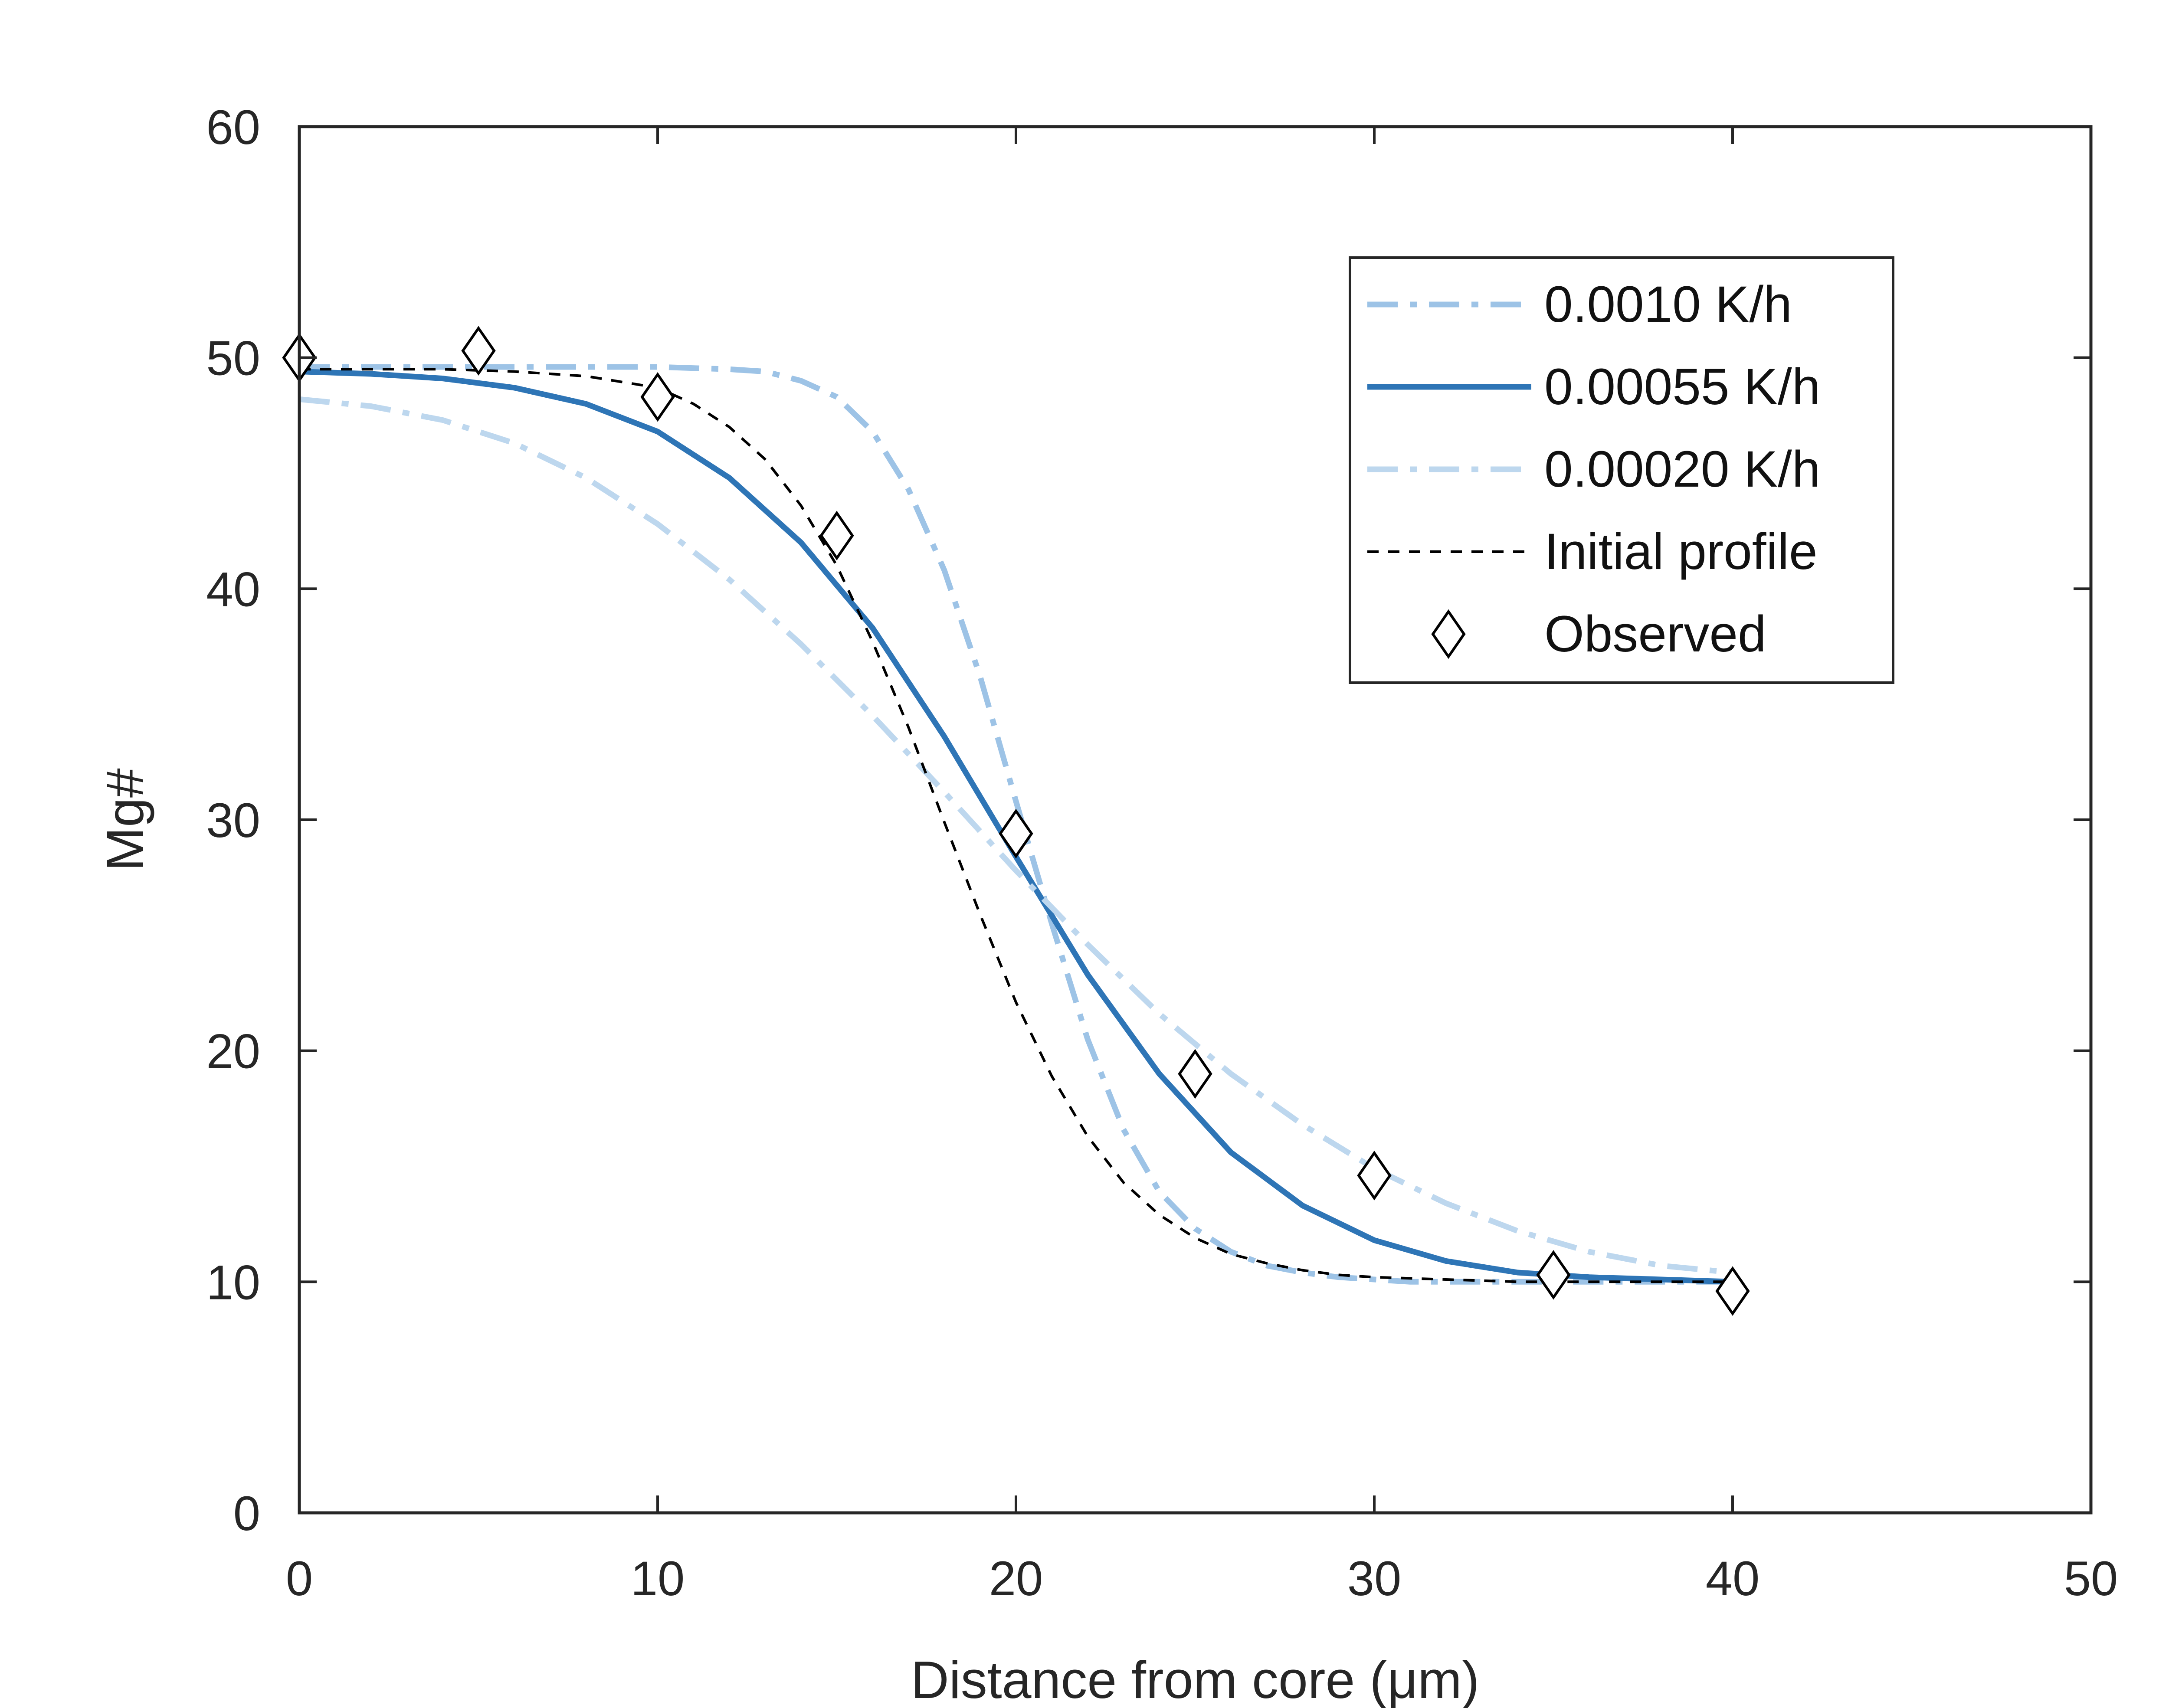 Image resolution: width=2169 pixels, height=1708 pixels. I want to click on legend-label-0: 0.0010 K/h, so click(1668, 304).